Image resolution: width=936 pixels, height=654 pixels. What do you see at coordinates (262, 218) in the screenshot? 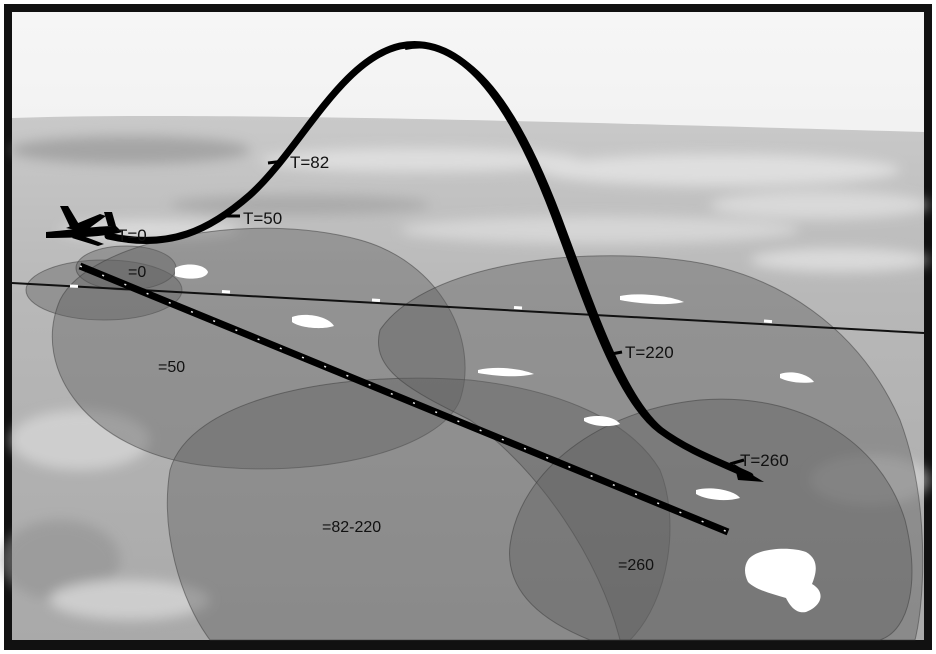
I see `label-t50: T=50` at bounding box center [262, 218].